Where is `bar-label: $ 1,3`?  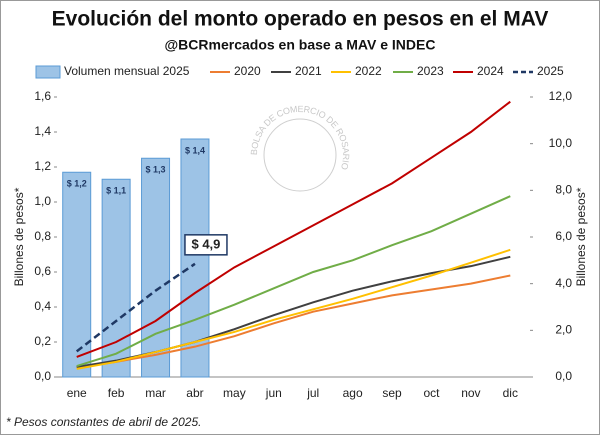
bar-label: $ 1,3 is located at coordinates (156, 170).